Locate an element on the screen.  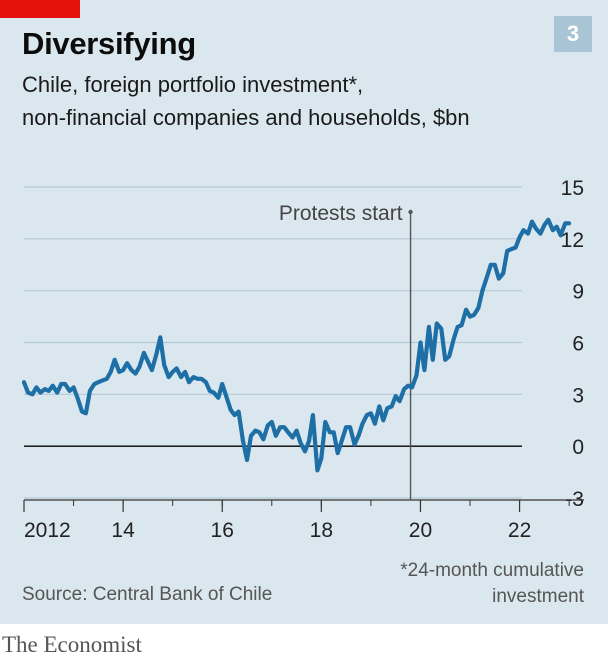
y-tick-label: 6 is located at coordinates (578, 344).